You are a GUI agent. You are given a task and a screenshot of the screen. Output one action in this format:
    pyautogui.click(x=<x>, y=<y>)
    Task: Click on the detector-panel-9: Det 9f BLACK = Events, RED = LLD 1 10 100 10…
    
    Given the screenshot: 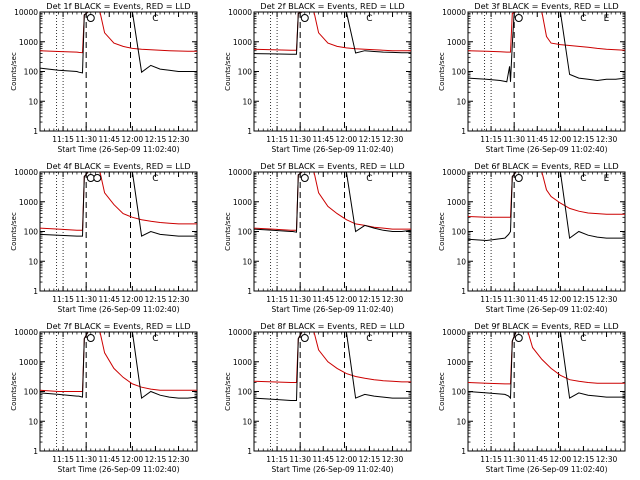 What is the action you would take?
    pyautogui.click(x=532, y=397)
    